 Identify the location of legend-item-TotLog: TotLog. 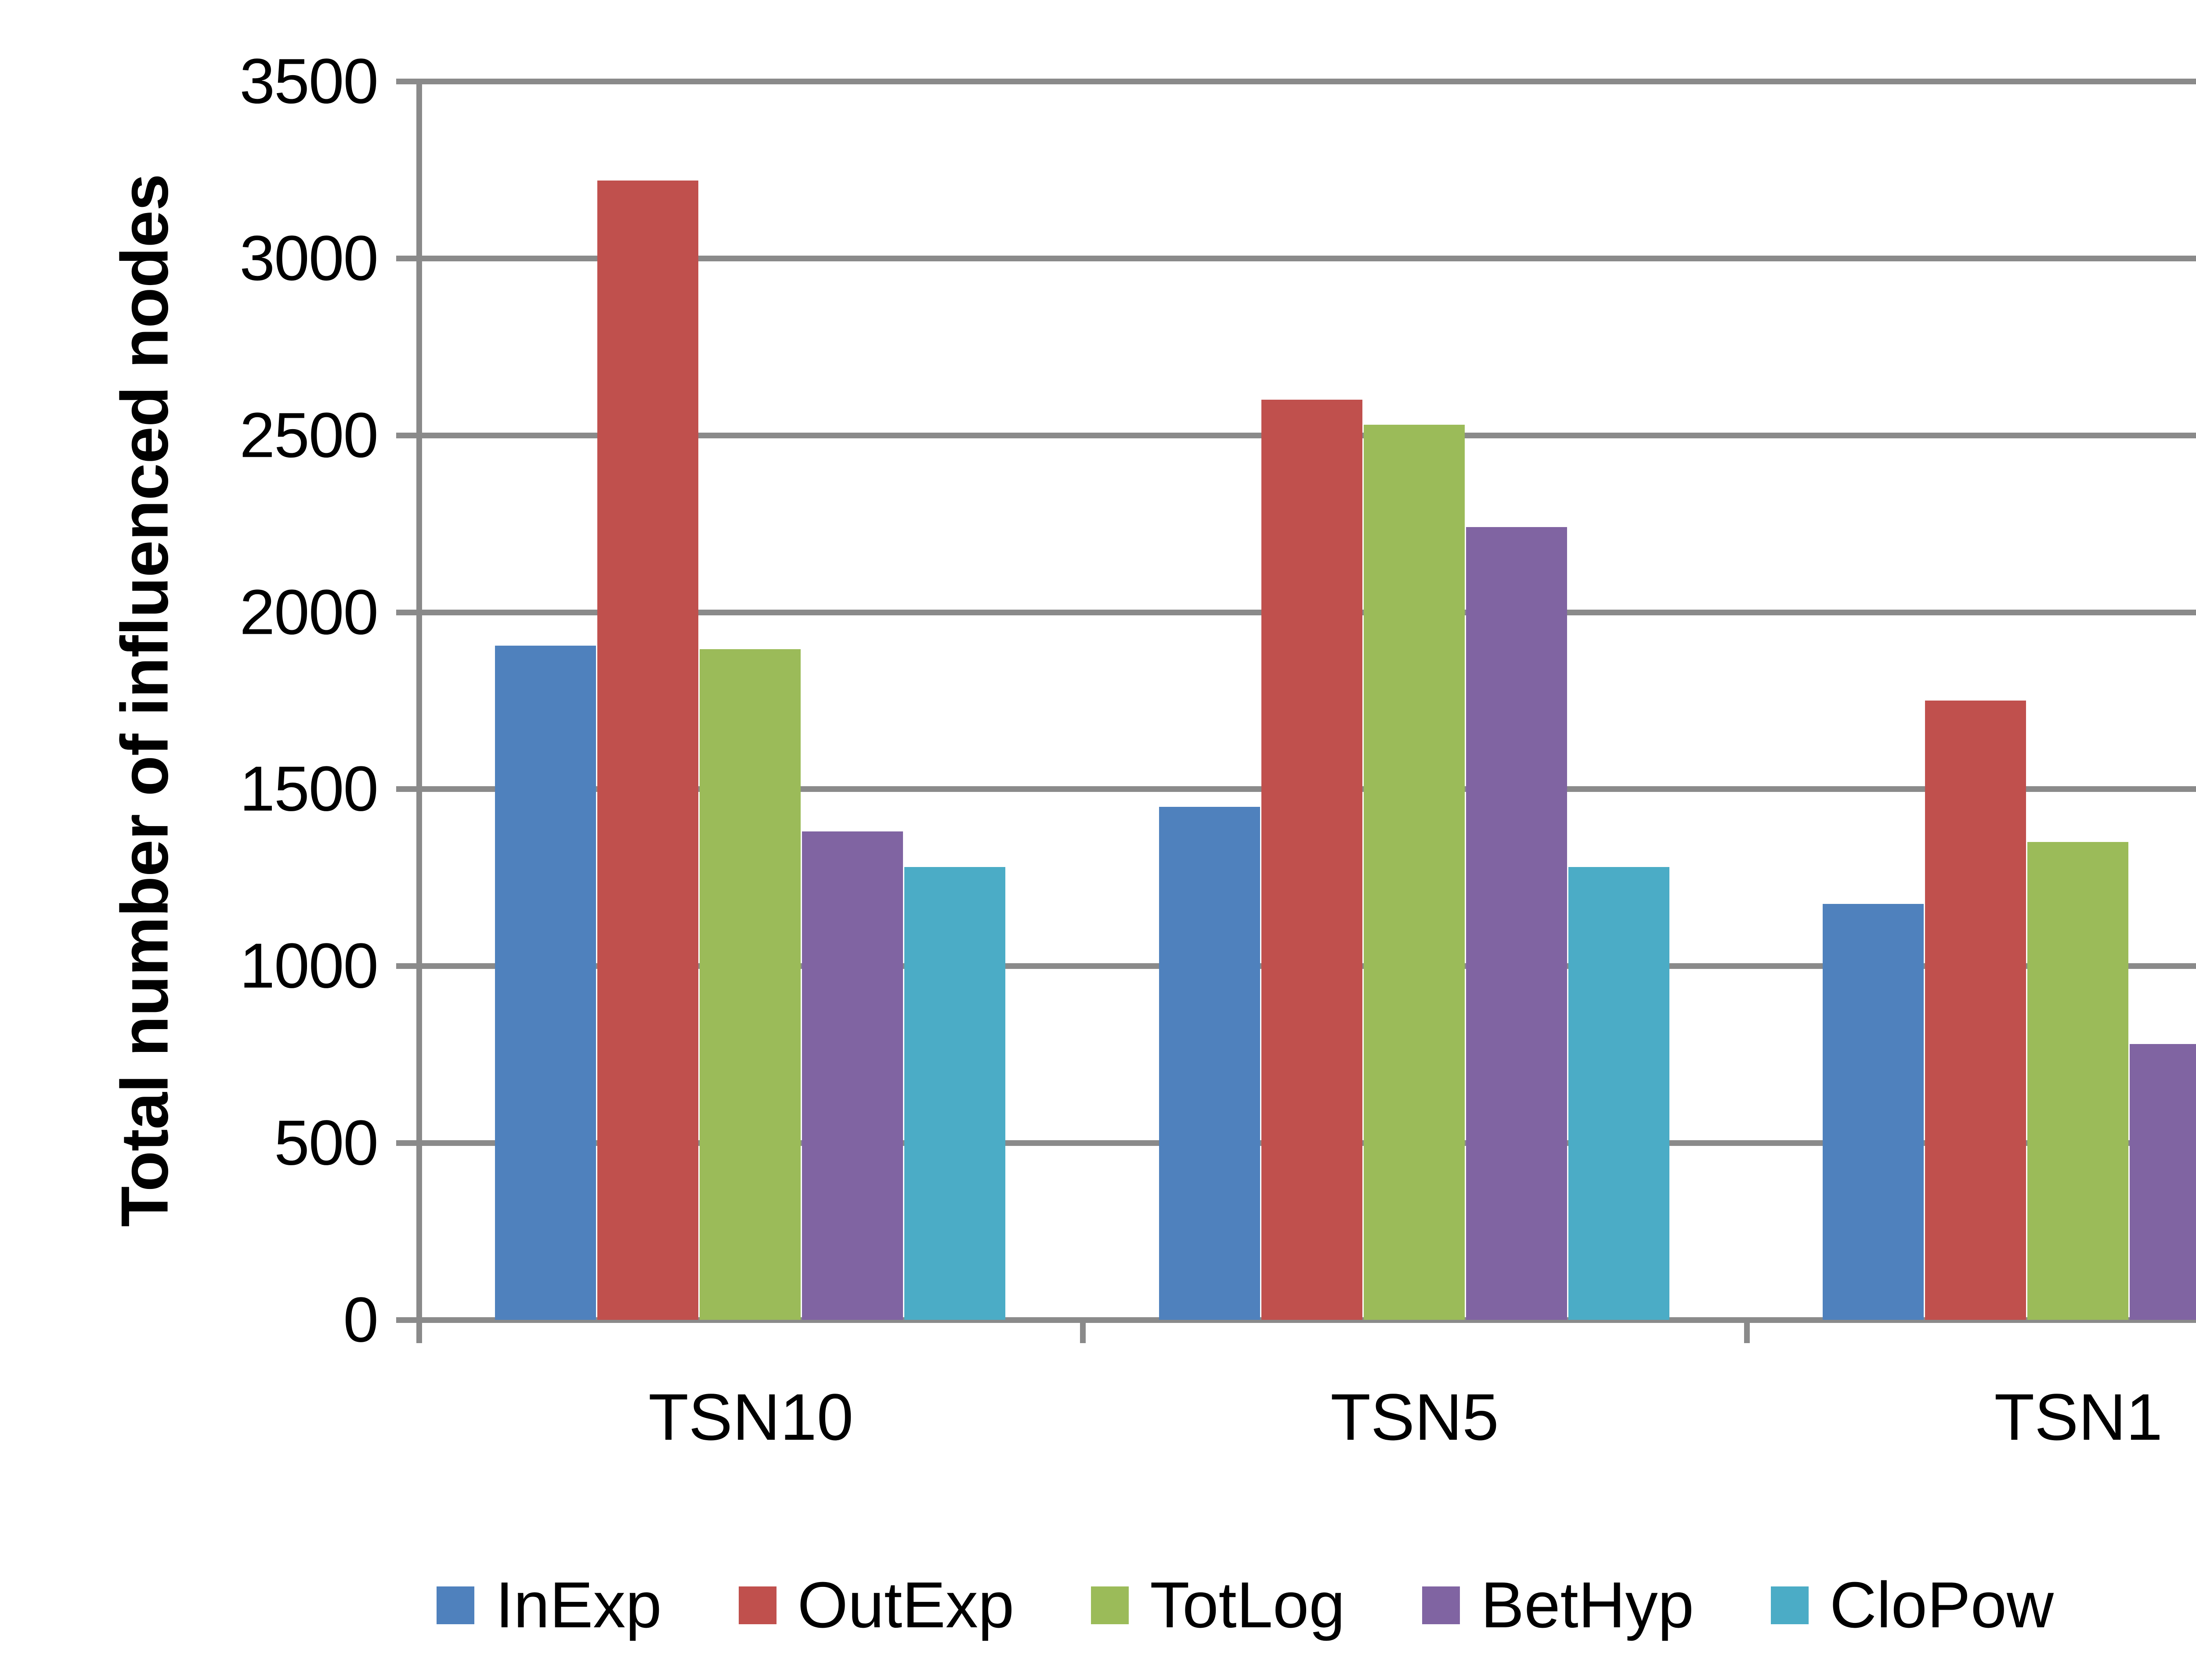
(1218, 1606).